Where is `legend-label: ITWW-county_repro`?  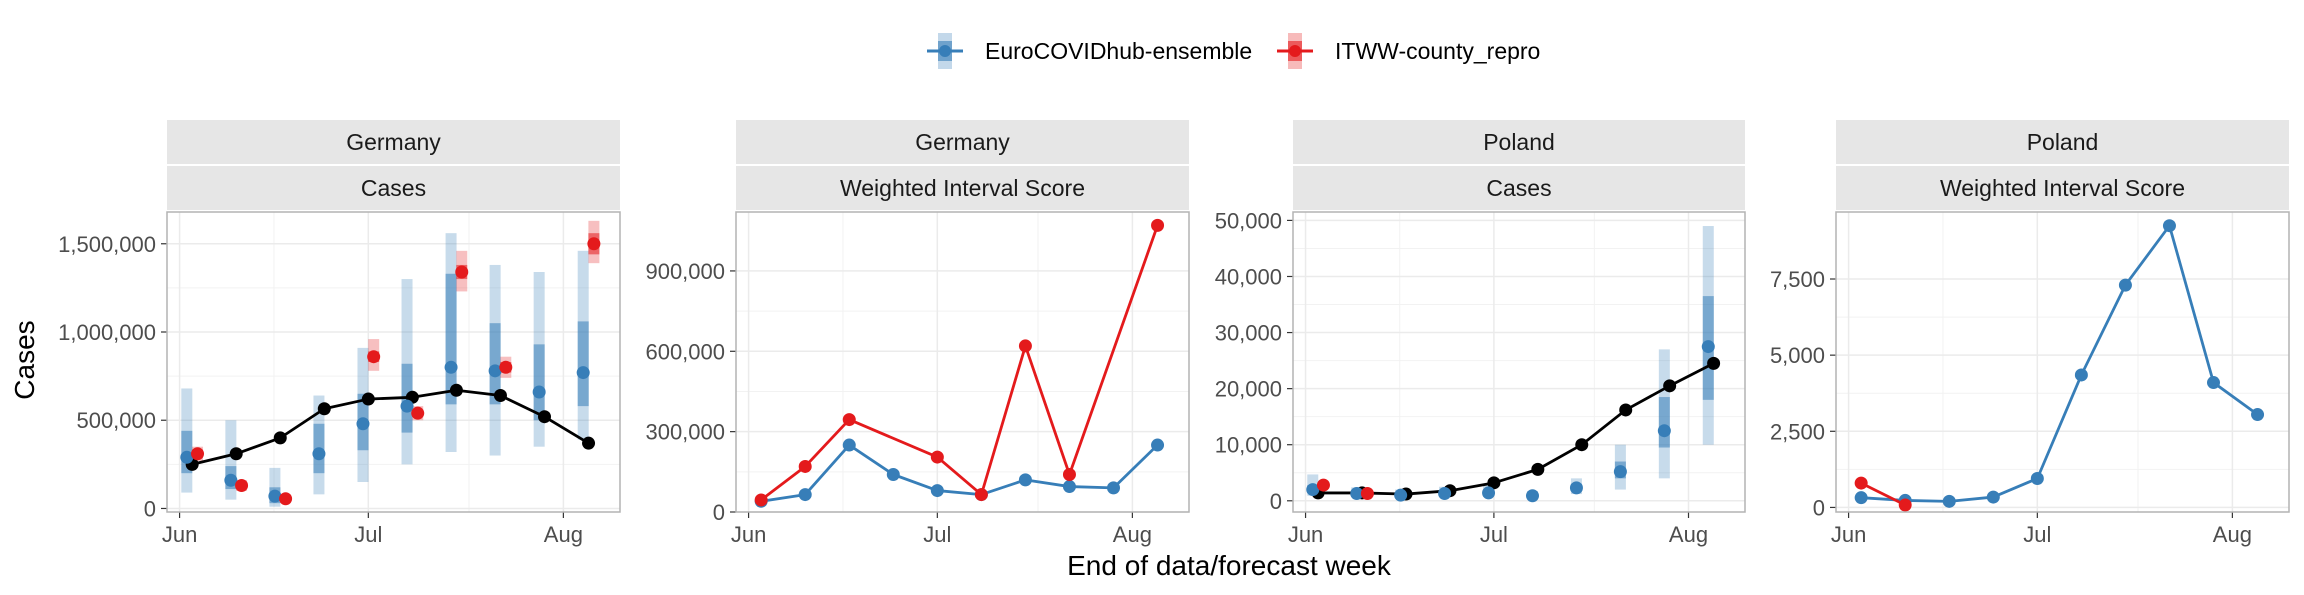
legend-label: ITWW-county_repro is located at coordinates (1437, 51).